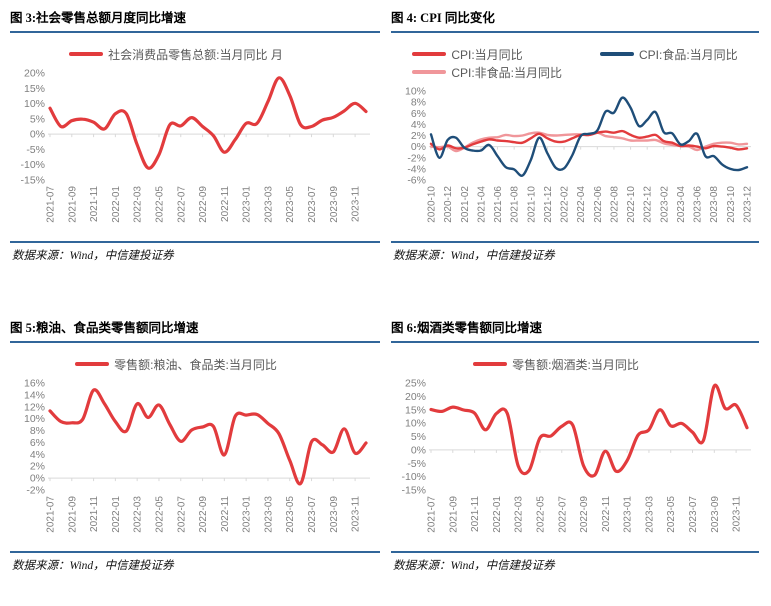  I want to click on x-axis-label: 2023-01, so click(247, 514).